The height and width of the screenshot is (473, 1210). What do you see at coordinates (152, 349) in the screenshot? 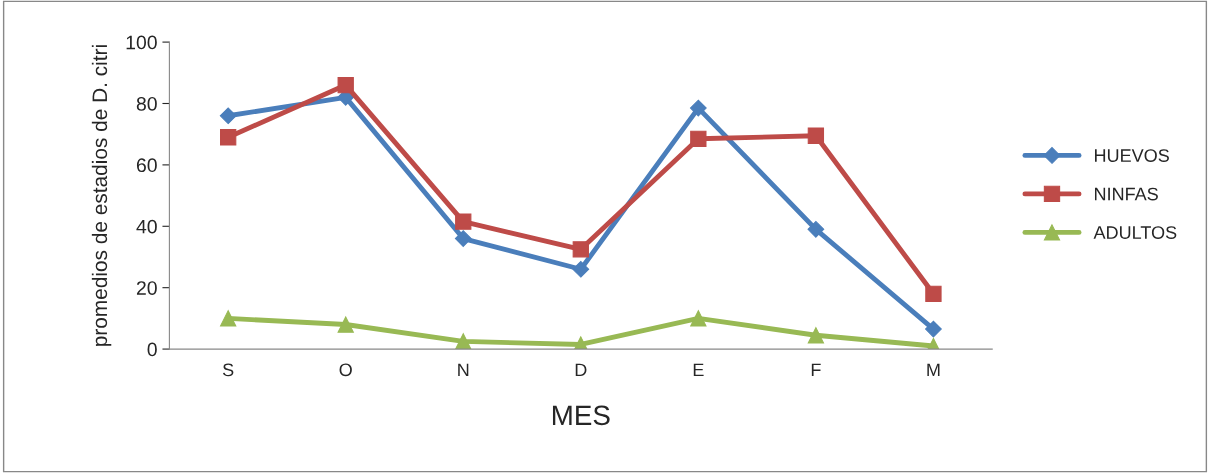
I see `y-tick-label: 0` at bounding box center [152, 349].